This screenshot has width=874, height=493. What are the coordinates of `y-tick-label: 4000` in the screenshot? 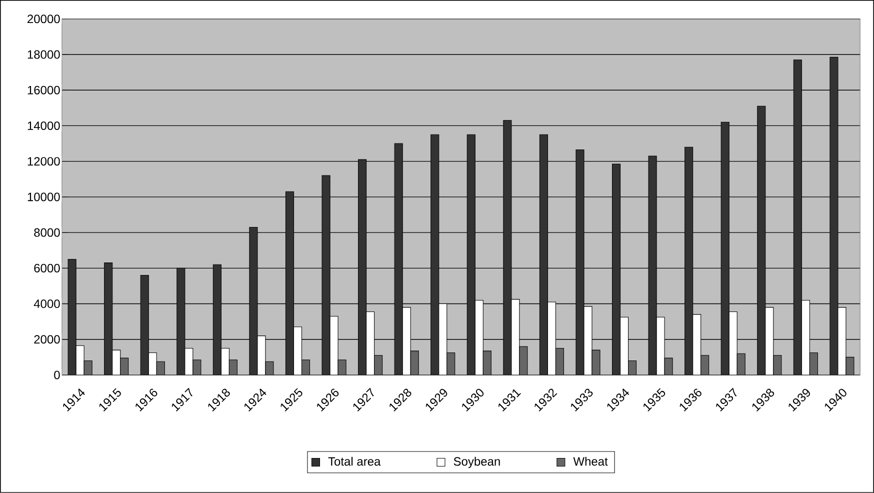 It's located at (47, 304).